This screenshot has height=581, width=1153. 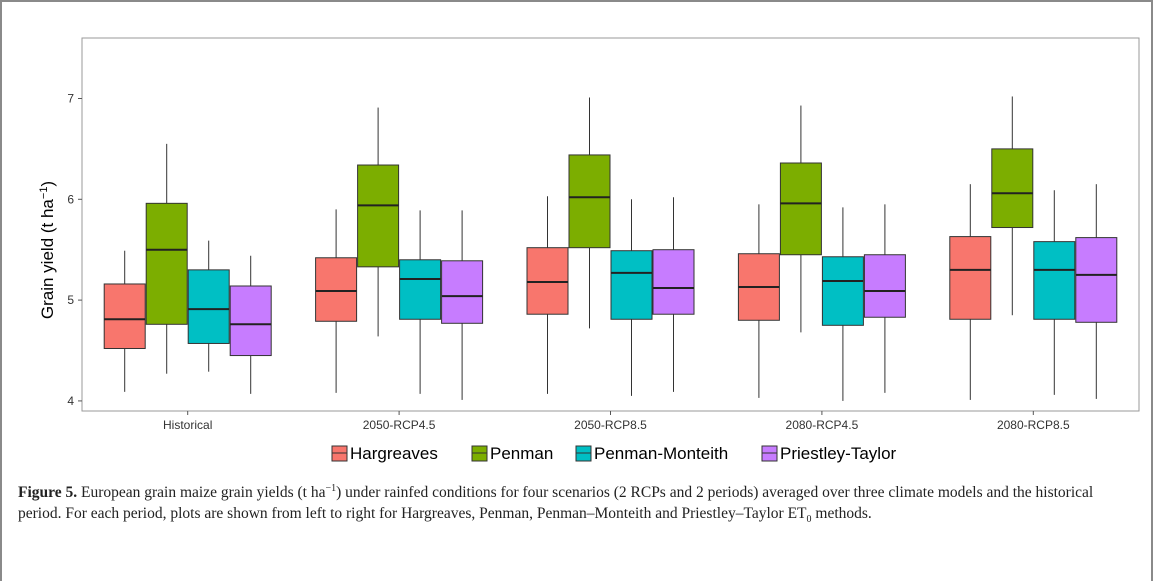 What do you see at coordinates (521, 453) in the screenshot?
I see `legend-label: Penman` at bounding box center [521, 453].